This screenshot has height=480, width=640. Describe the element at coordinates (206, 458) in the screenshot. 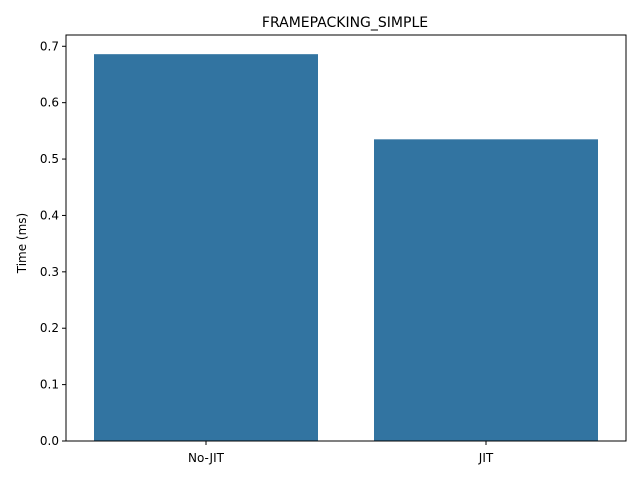

I see `x-tick-label: No-JIT` at that location.